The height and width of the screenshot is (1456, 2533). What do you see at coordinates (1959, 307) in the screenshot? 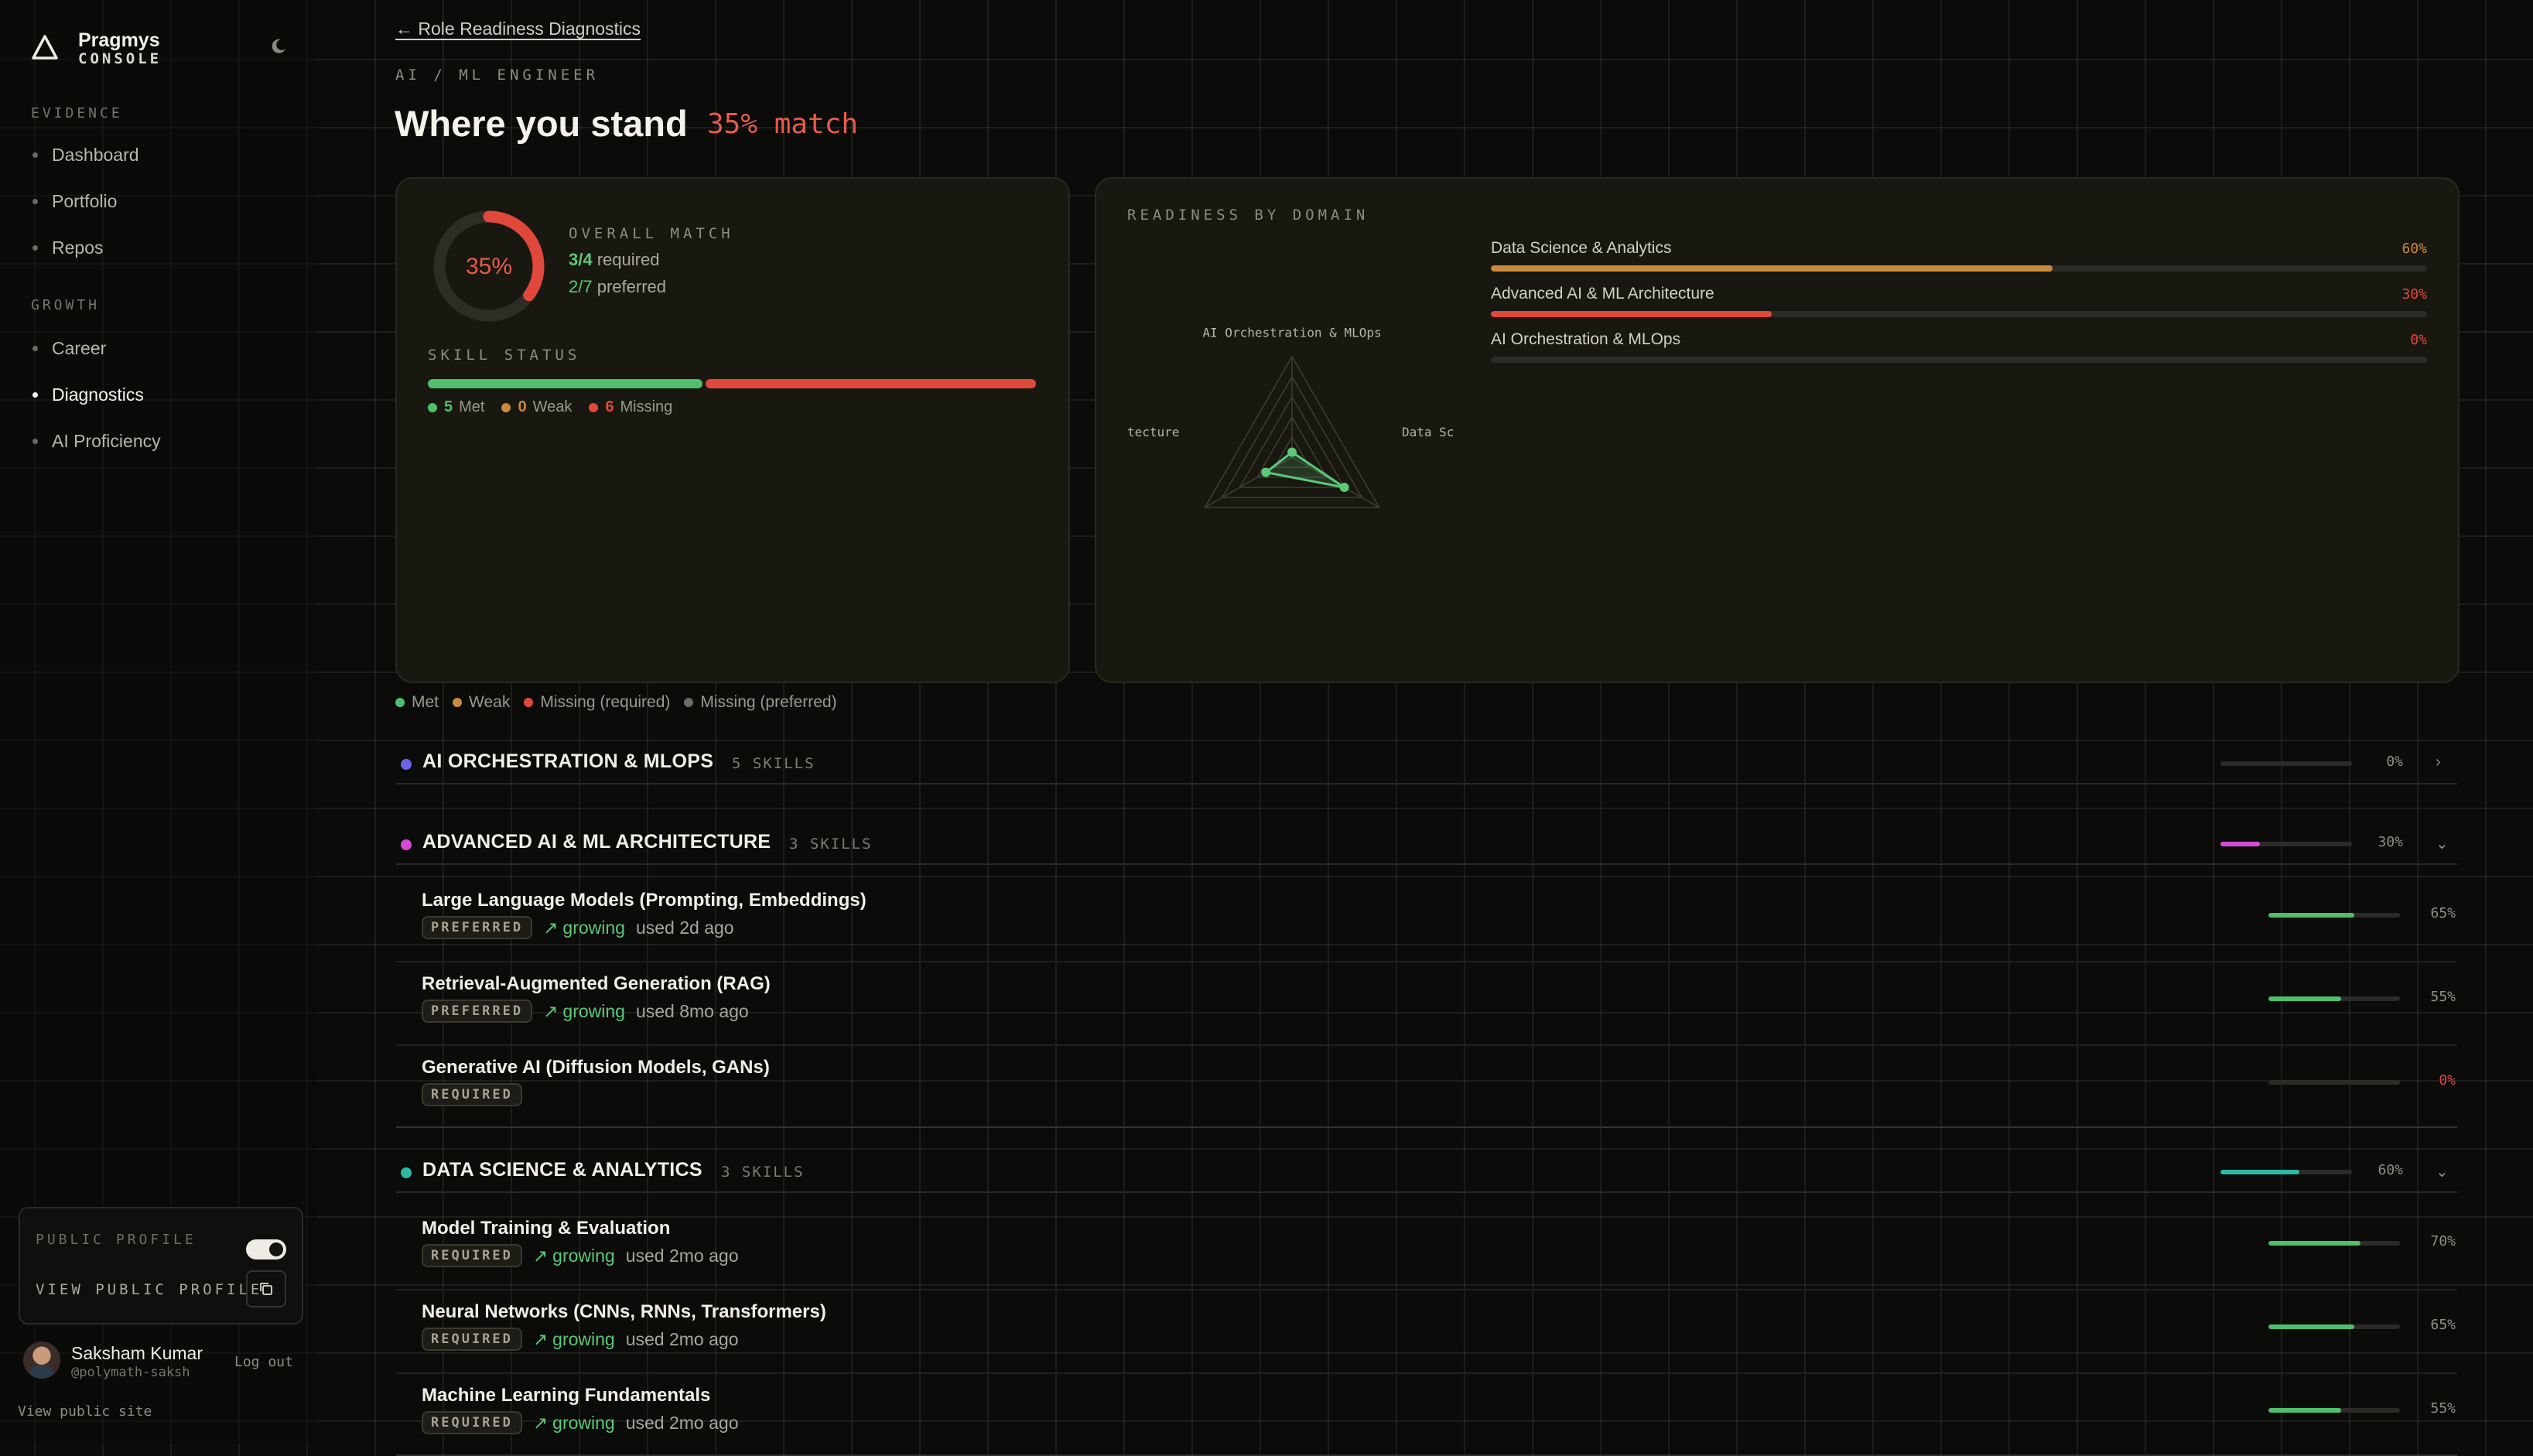
I see `domain-bar-row: Advanced AI & ML Architecture 30%` at bounding box center [1959, 307].